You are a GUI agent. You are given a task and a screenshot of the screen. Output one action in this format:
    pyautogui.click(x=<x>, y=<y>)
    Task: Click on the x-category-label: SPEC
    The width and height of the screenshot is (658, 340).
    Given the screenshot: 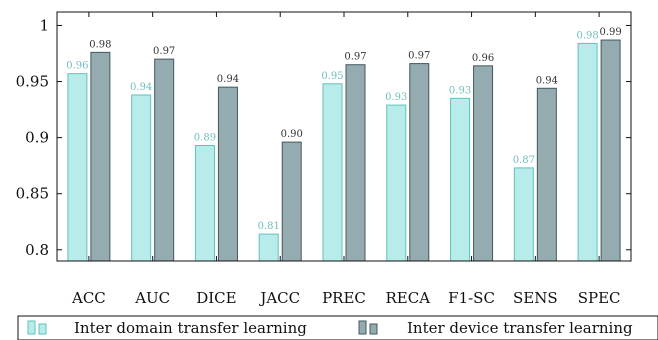 What is the action you would take?
    pyautogui.click(x=599, y=298)
    